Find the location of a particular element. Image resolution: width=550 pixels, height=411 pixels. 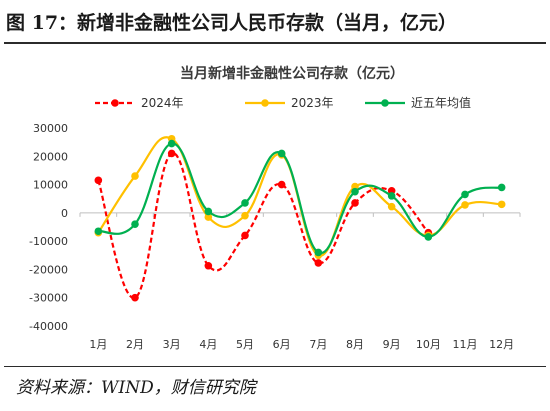

legend-label: 2023年 is located at coordinates (312, 103).